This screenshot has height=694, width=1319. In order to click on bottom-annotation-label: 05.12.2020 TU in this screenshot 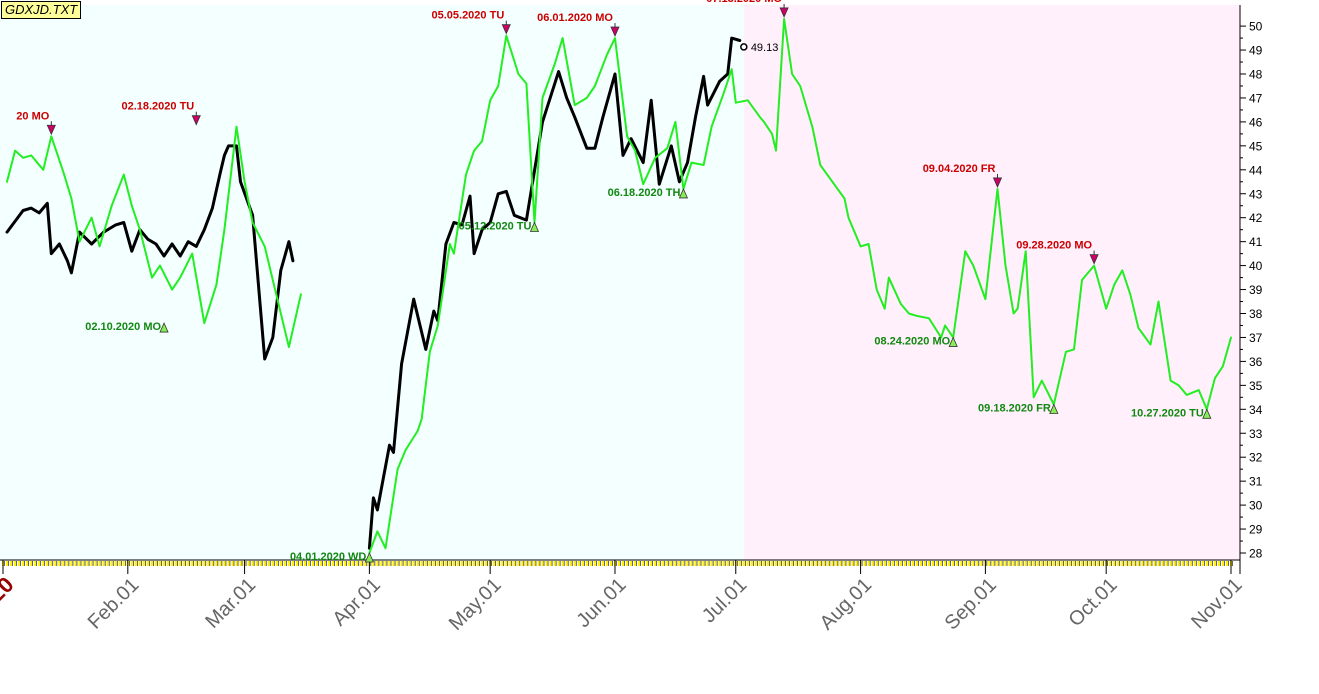, I will do `click(495, 226)`.